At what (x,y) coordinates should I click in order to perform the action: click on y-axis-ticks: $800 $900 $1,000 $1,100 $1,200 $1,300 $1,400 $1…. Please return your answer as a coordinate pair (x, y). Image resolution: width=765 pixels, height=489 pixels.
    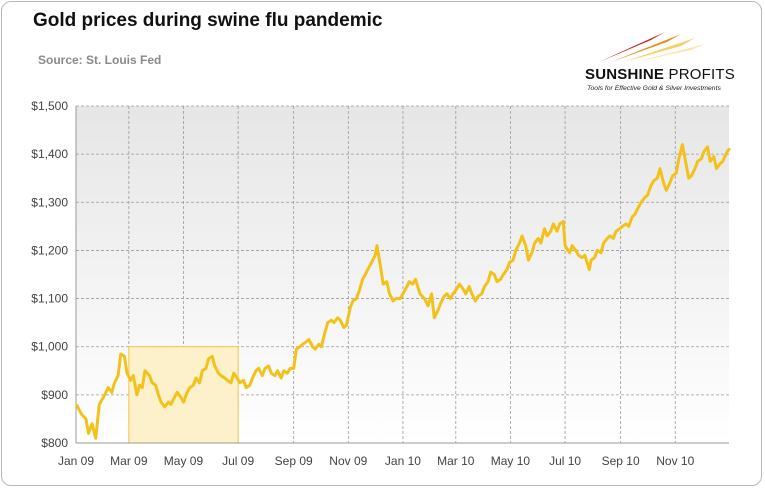
    Looking at the image, I should click on (49, 274).